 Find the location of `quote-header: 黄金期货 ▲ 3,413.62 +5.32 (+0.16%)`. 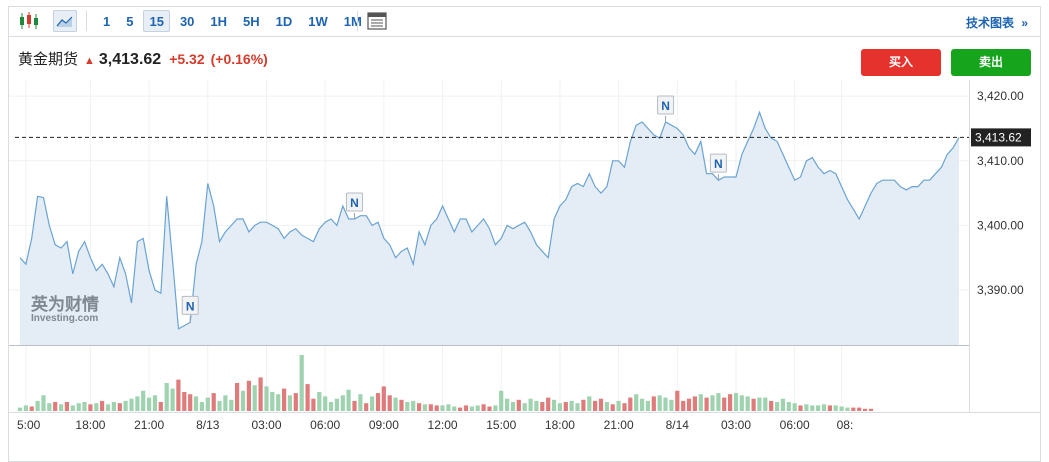

quote-header: 黄金期货 ▲ 3,413.62 +5.32 (+0.16%) is located at coordinates (143, 58).